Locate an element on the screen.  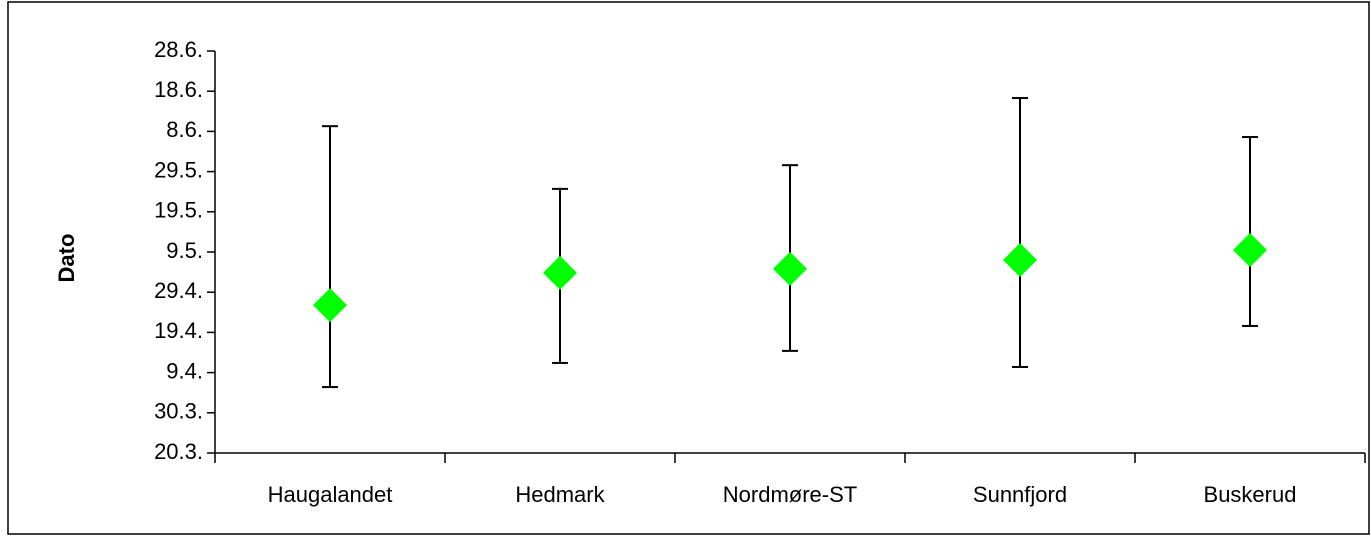
y-tick-label: 19.5. is located at coordinates (178, 210).